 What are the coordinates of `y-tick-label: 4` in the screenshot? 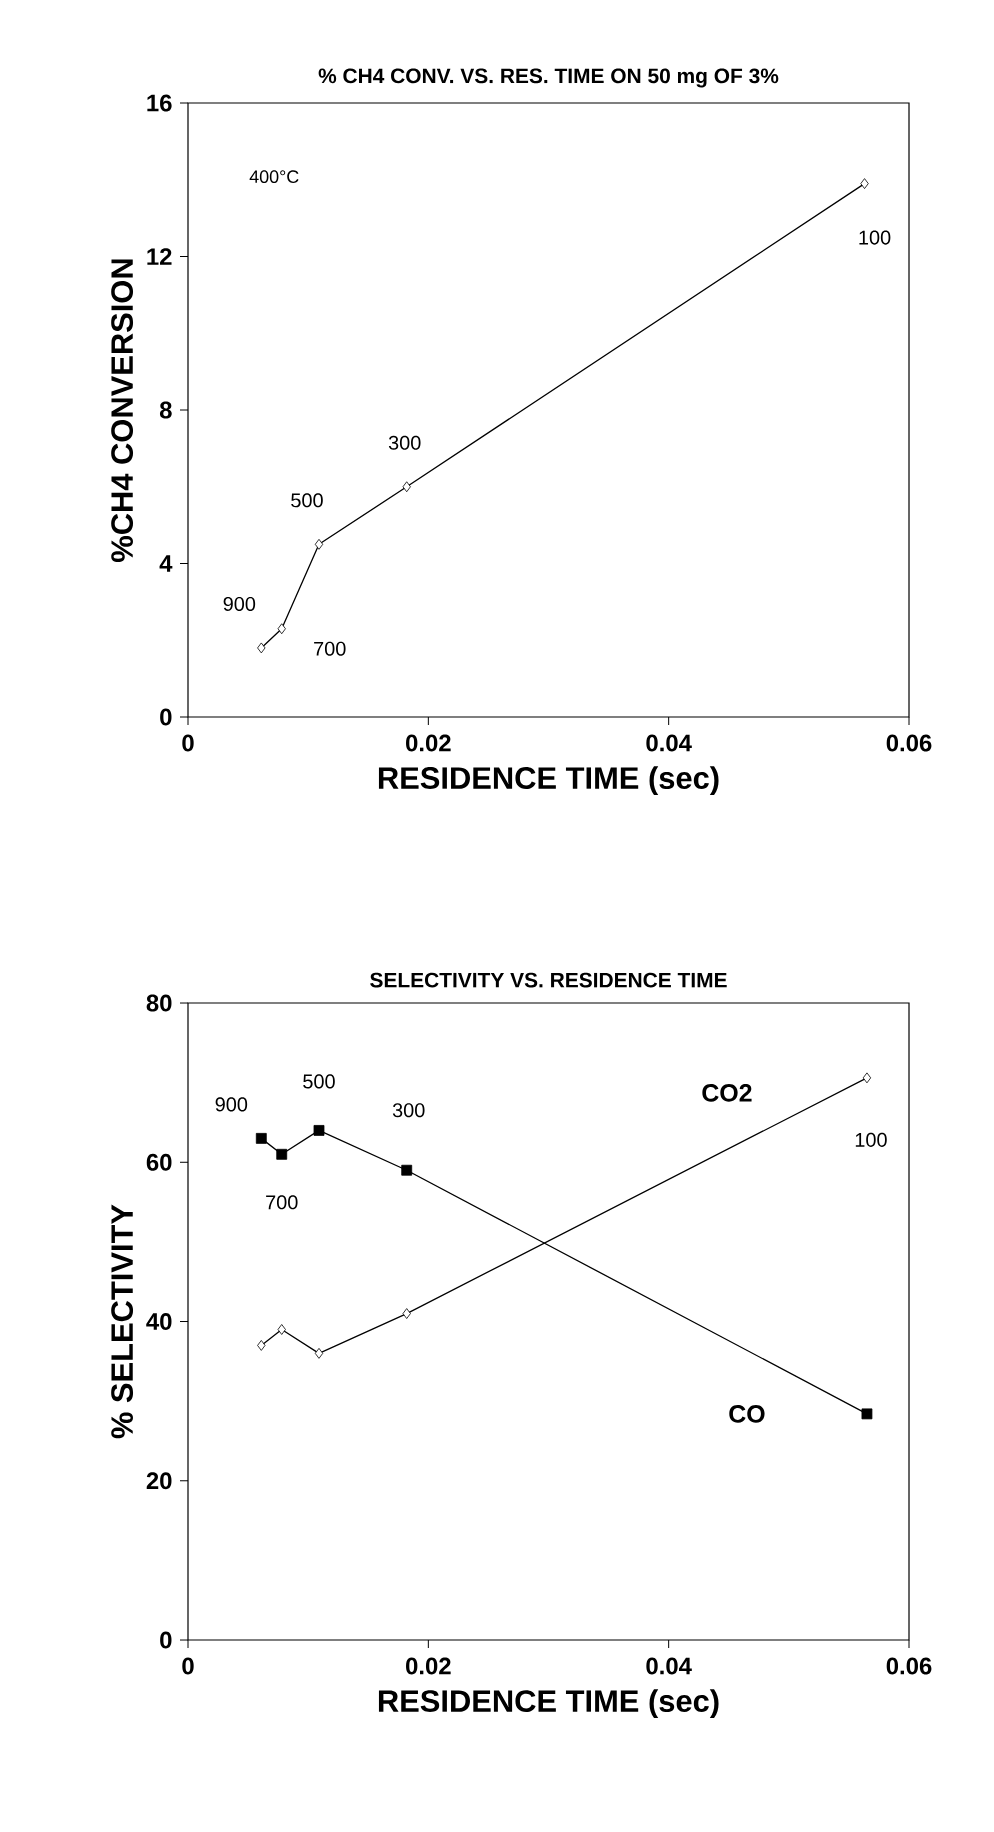 It's located at (166, 563).